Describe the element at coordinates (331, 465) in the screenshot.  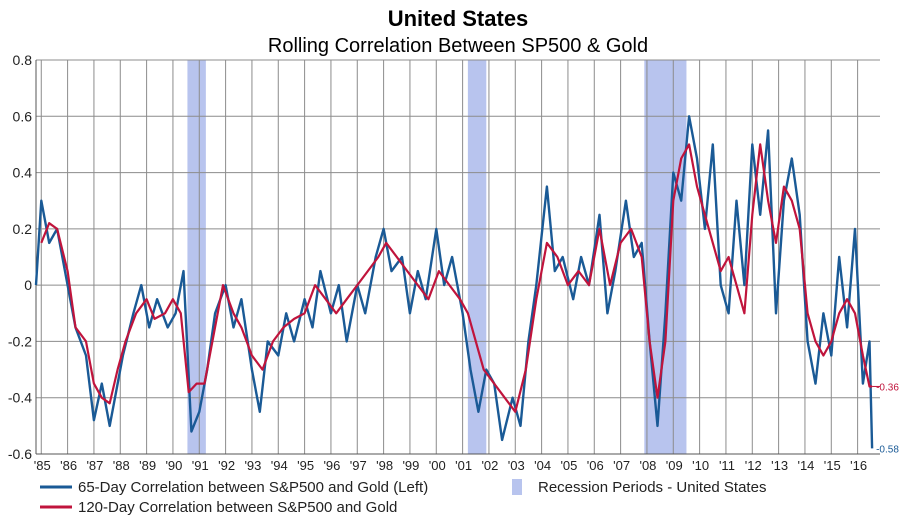
I see `x-tick-label: '96` at that location.